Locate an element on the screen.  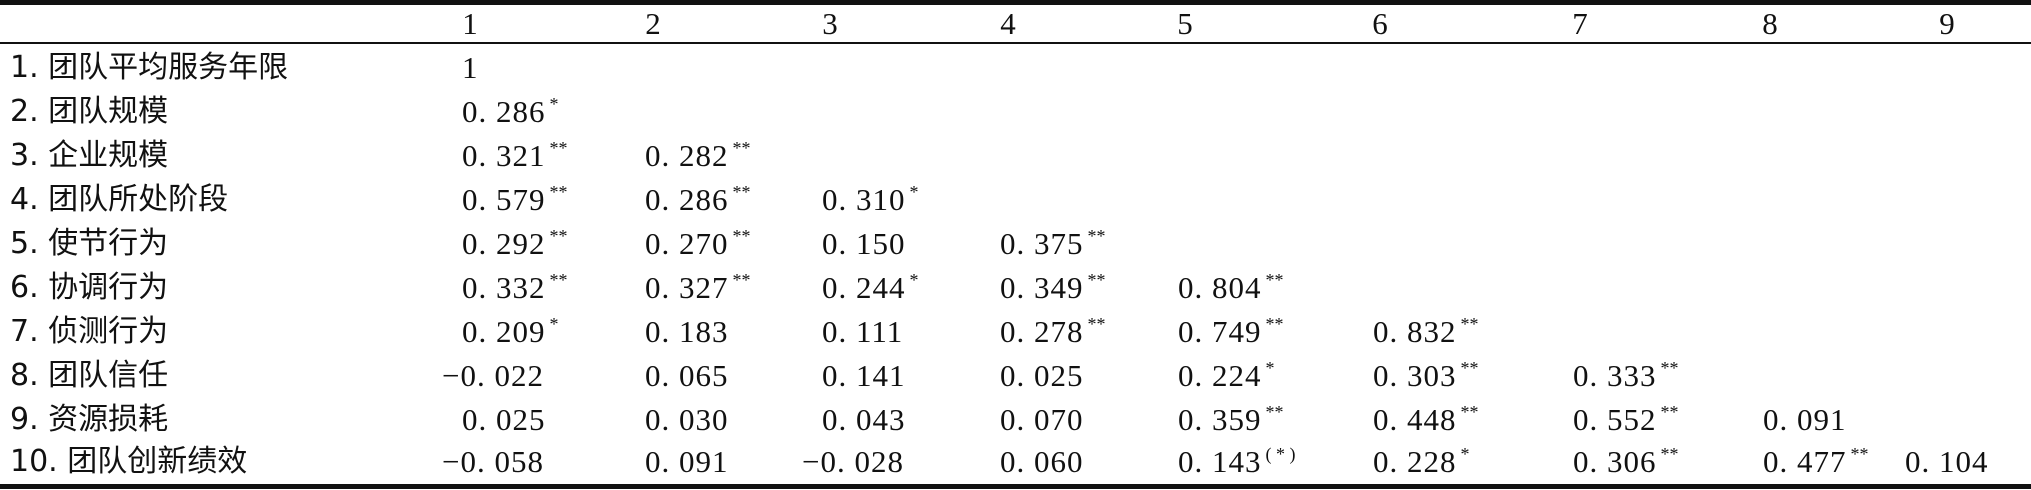
table-row: 4. 团队所处阶段 0. 579 ** 0. 286 ** 0. 310 * is located at coordinates (1015, 200).